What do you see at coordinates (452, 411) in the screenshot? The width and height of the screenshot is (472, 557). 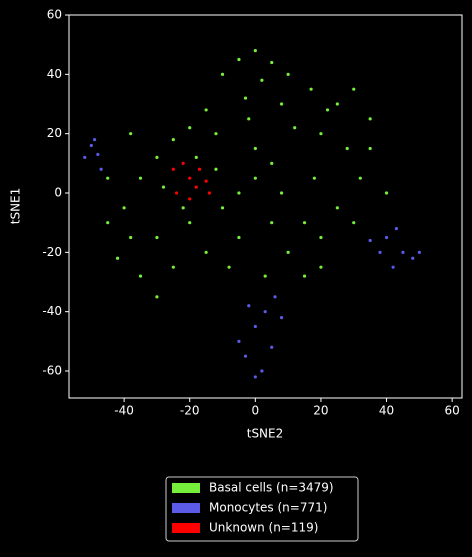 I see `x-tick-label: 60` at bounding box center [452, 411].